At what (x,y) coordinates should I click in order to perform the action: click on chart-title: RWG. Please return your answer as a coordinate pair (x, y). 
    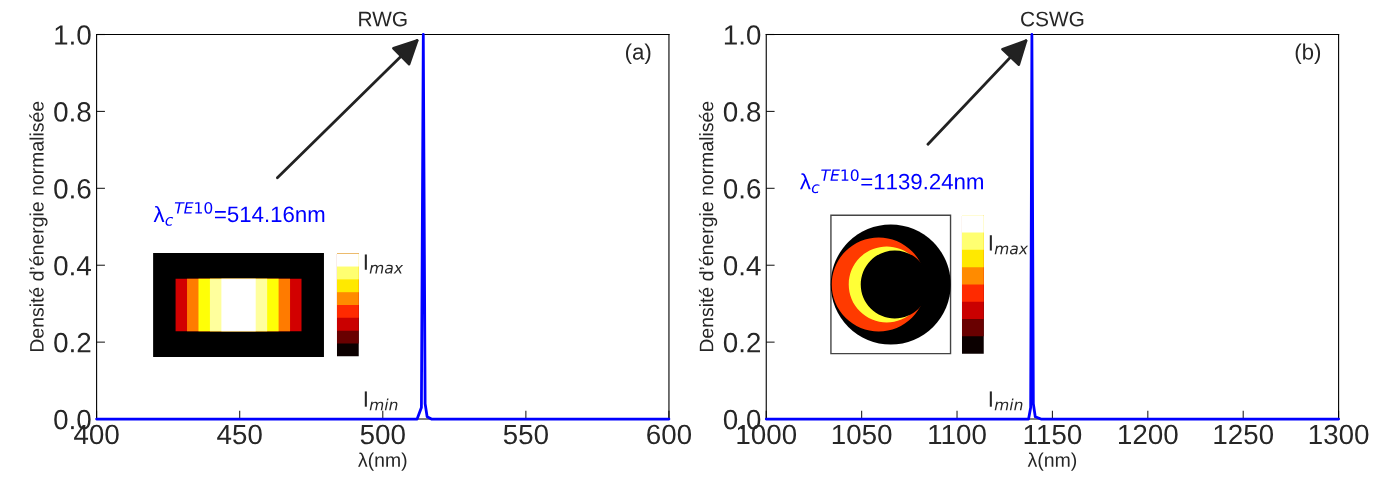
    Looking at the image, I should click on (383, 19).